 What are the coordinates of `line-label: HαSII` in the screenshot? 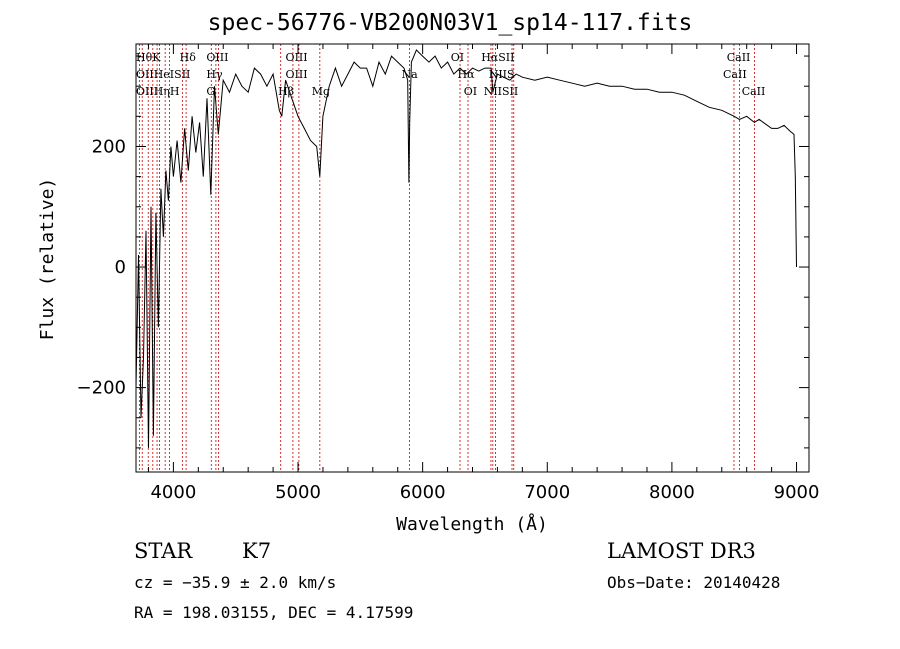 It's located at (497, 57).